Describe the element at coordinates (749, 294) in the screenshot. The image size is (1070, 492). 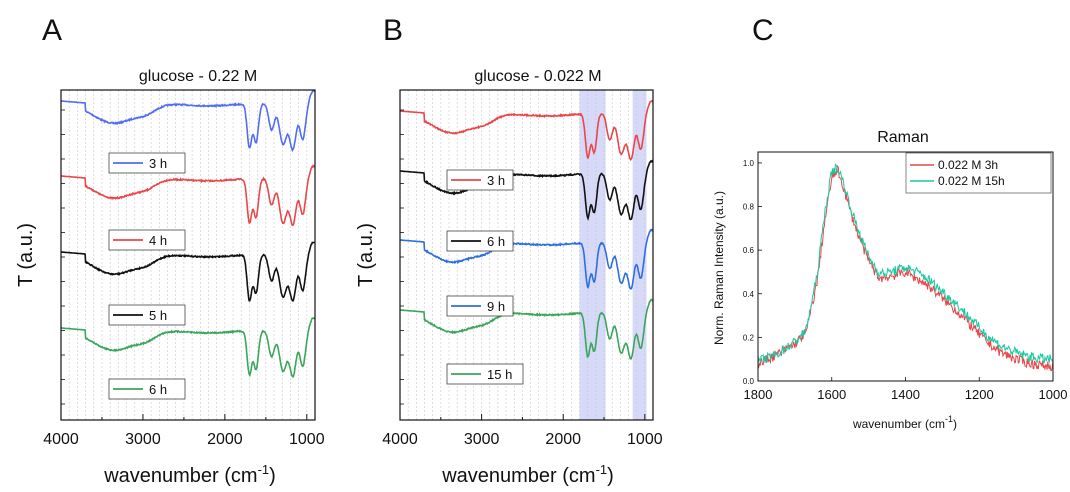
I see `y-tick-label: 0.4` at that location.